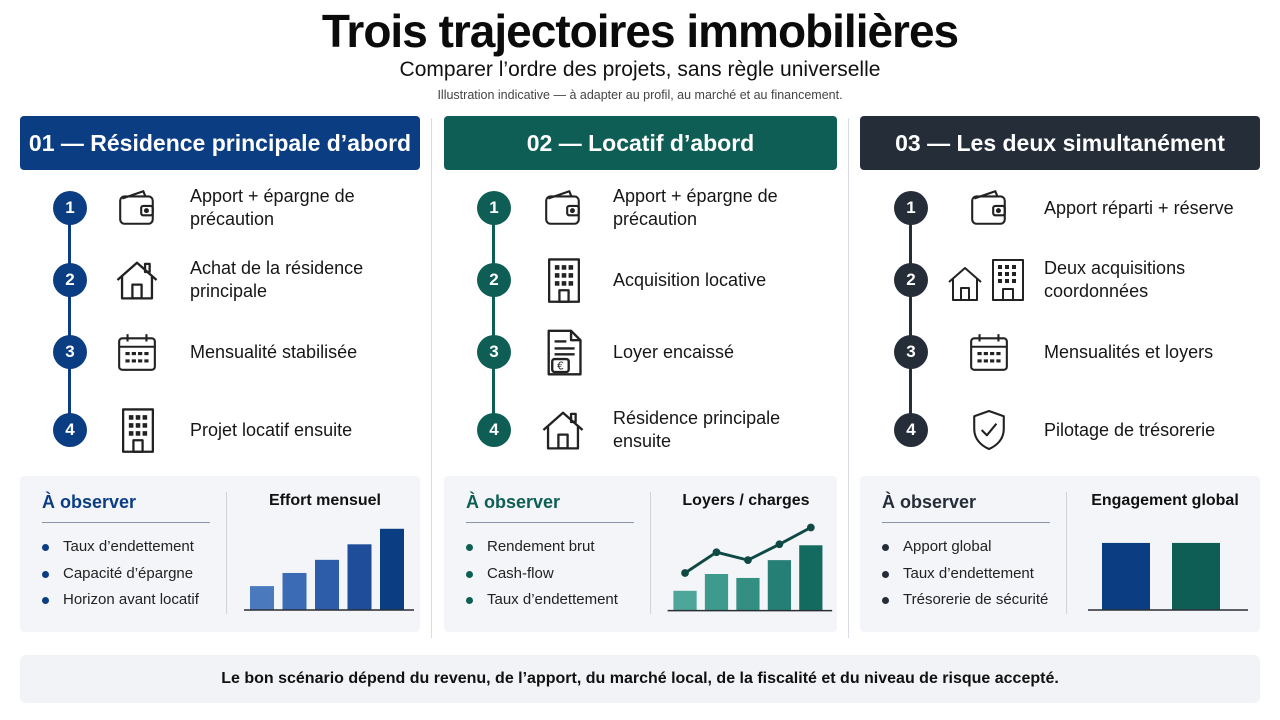 The width and height of the screenshot is (1280, 720). I want to click on rent-charges-chart, so click(750, 567).